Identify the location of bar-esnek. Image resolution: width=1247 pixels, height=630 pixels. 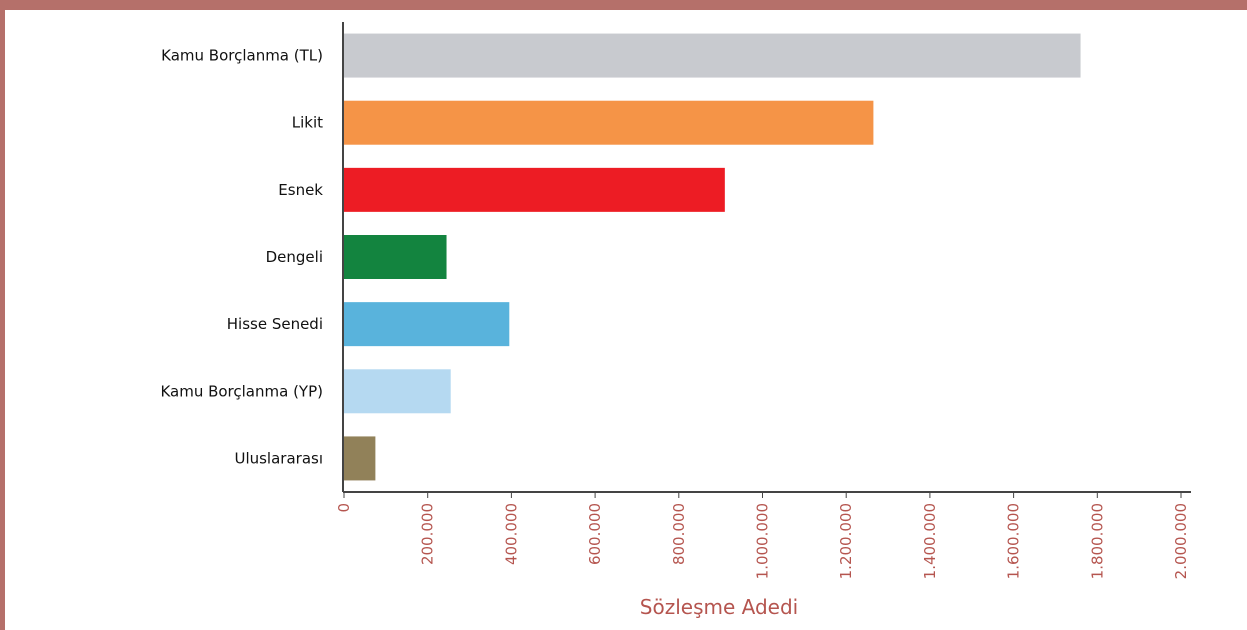
(534, 189).